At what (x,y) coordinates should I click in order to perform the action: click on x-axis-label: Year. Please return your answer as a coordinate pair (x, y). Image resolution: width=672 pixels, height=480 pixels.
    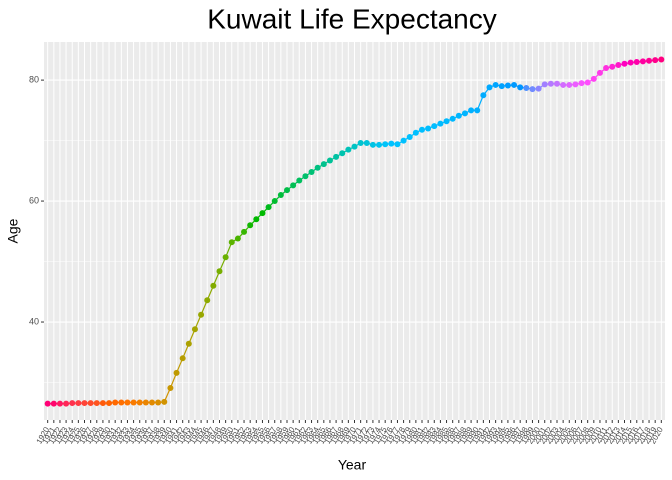
    Looking at the image, I should click on (352, 465).